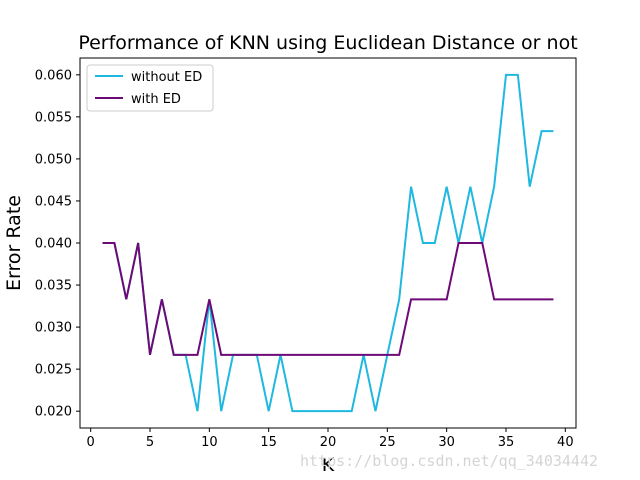 The width and height of the screenshot is (640, 480). I want to click on x-tick-label: 30, so click(446, 442).